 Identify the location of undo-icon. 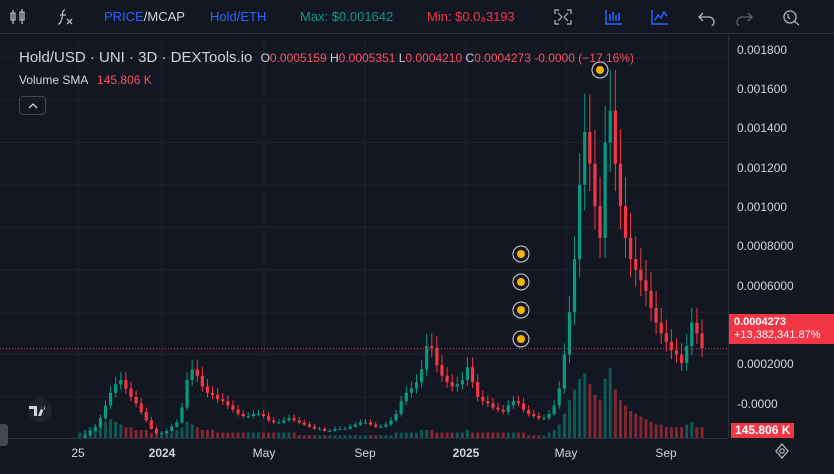
(707, 18).